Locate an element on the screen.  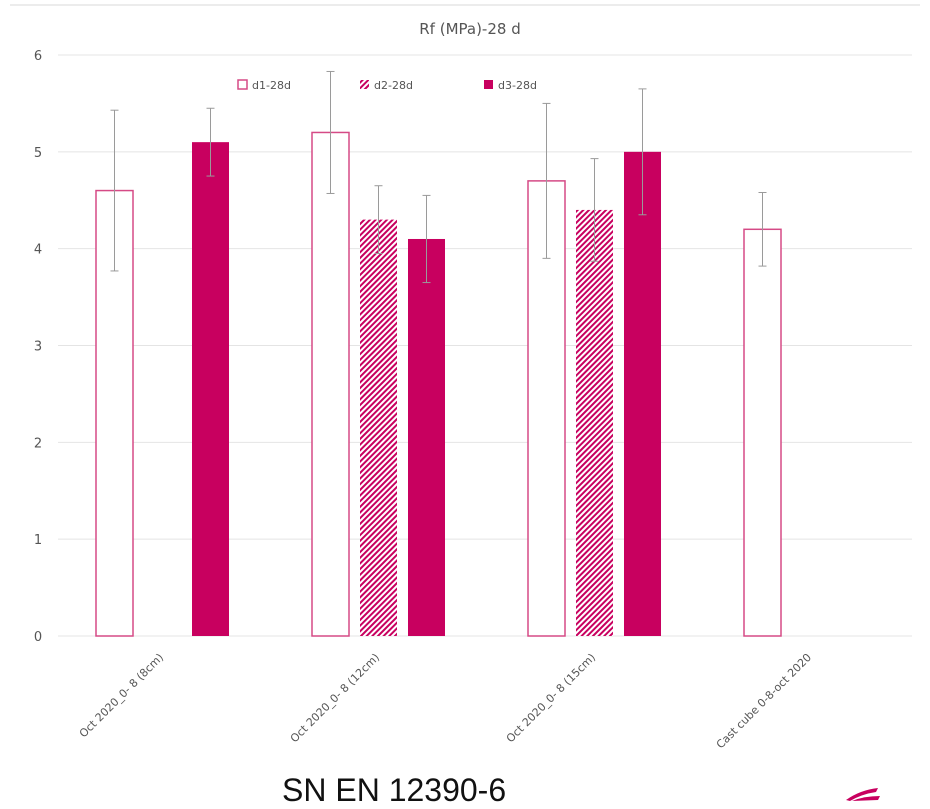
logo-mark is located at coordinates (863, 794).